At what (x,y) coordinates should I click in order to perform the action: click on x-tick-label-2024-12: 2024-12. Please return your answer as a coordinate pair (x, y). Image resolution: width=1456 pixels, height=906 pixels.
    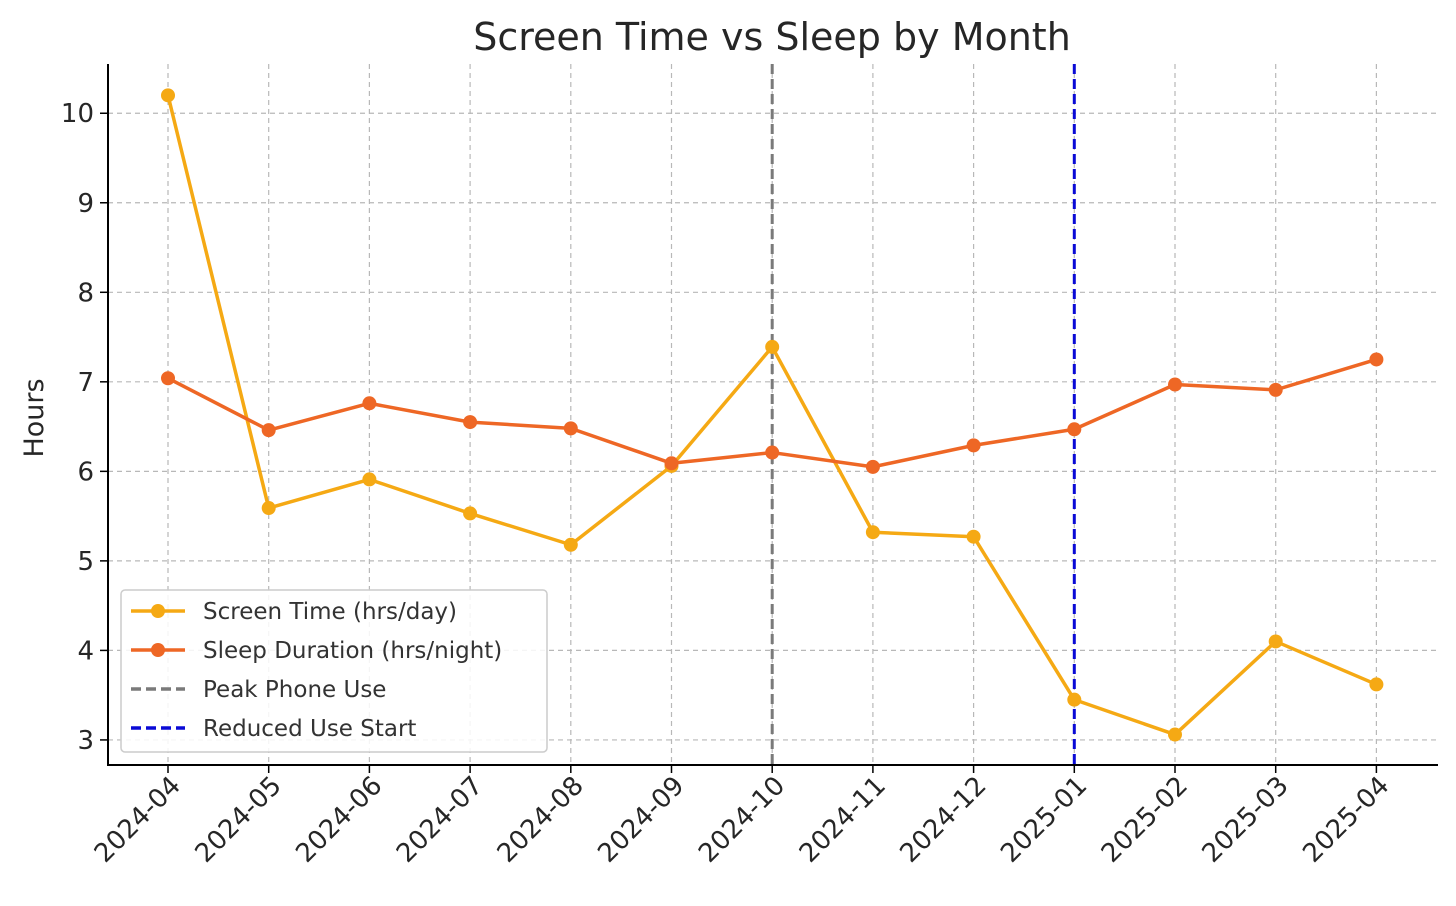
    Looking at the image, I should click on (944, 820).